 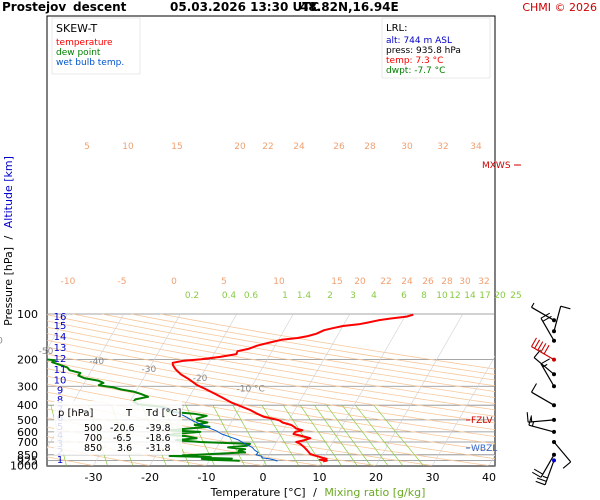 What do you see at coordinates (60, 326) in the screenshot?
I see `altitude-tick-label: 15` at bounding box center [60, 326].